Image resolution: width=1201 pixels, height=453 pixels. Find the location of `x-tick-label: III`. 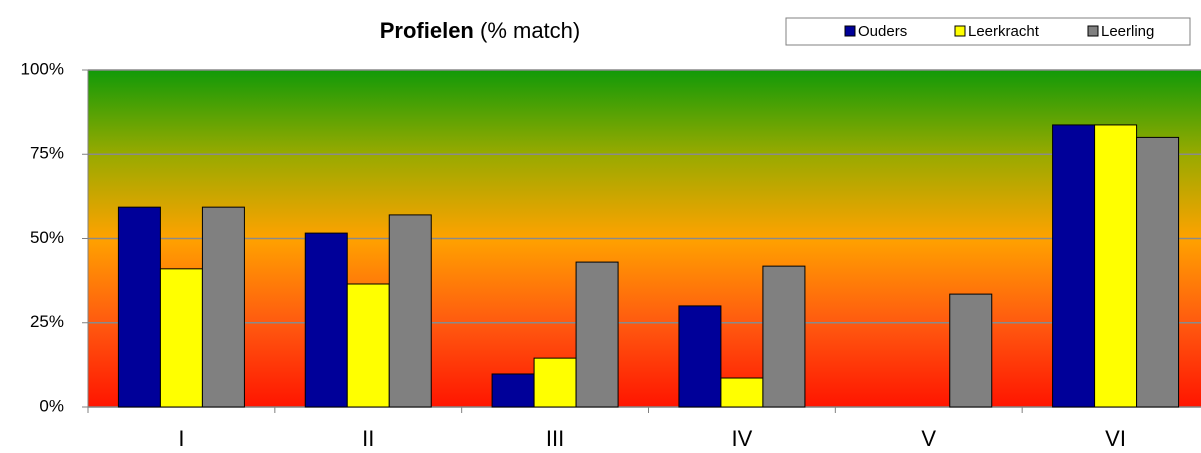

x-tick-label: III is located at coordinates (555, 437).